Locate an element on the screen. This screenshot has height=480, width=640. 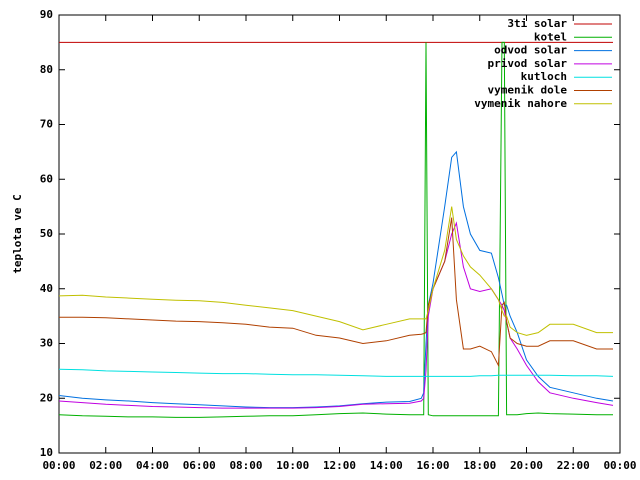
legend-label: 3ti solar is located at coordinates (537, 23).